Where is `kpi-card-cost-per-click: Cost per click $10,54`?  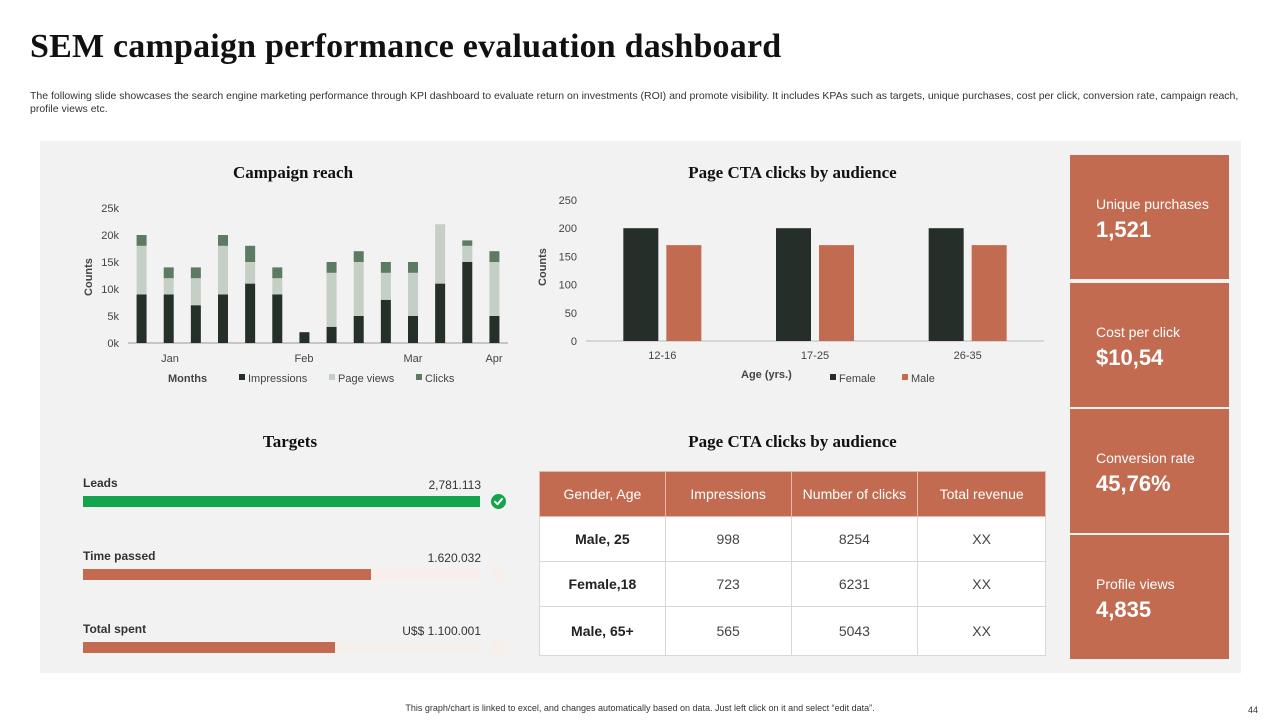
kpi-card-cost-per-click: Cost per click $10,54 is located at coordinates (1149, 345).